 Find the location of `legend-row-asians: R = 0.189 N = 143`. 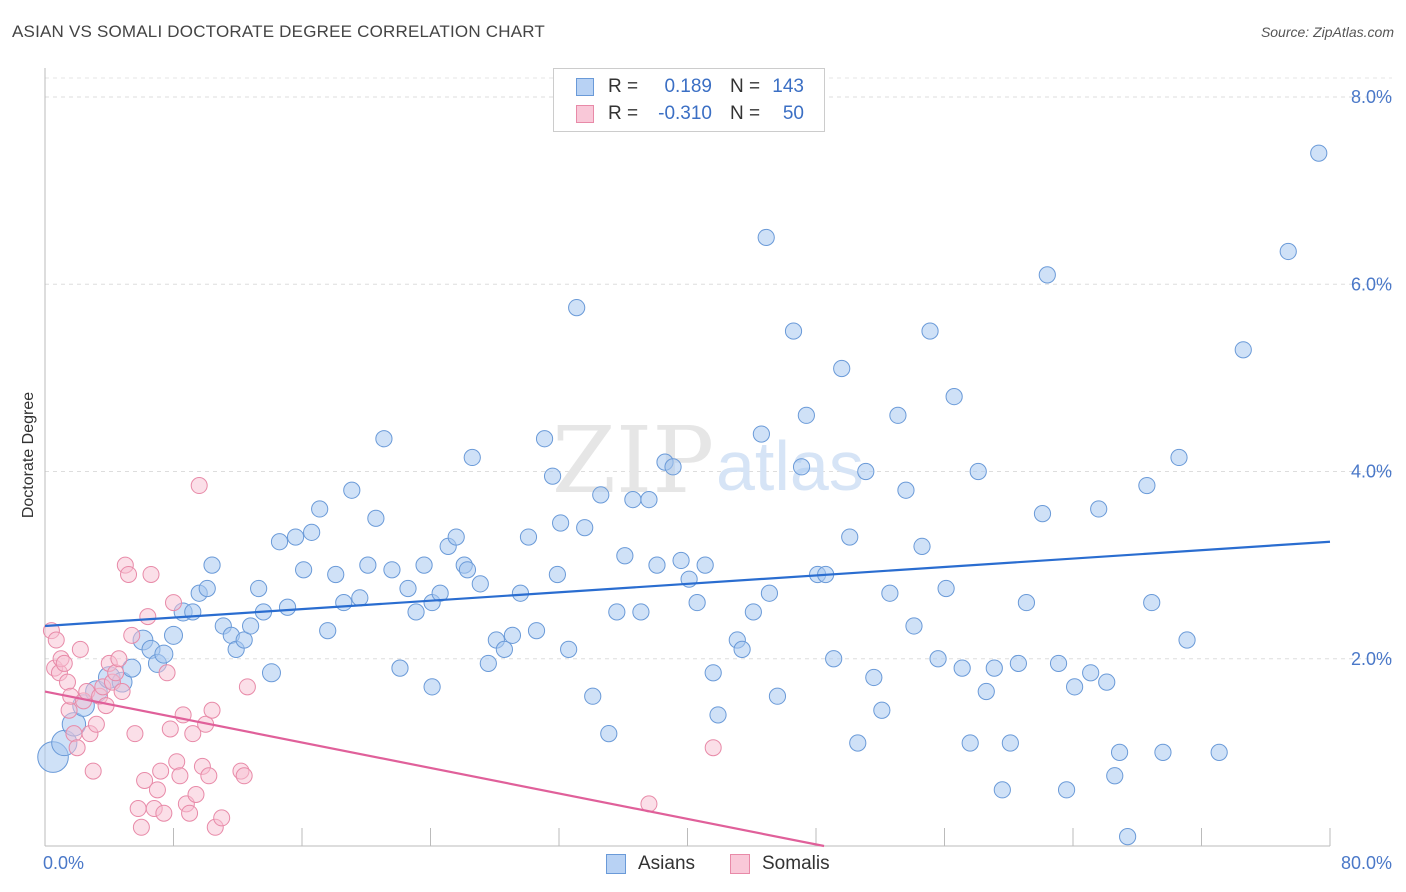

legend-row-asians: R = 0.189 N = 143 is located at coordinates (690, 87).